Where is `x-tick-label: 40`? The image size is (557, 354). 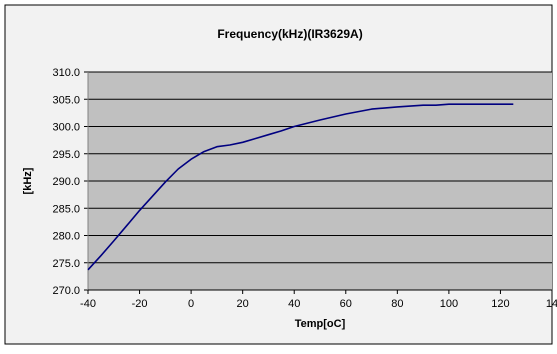 x-tick-label: 40 is located at coordinates (294, 304).